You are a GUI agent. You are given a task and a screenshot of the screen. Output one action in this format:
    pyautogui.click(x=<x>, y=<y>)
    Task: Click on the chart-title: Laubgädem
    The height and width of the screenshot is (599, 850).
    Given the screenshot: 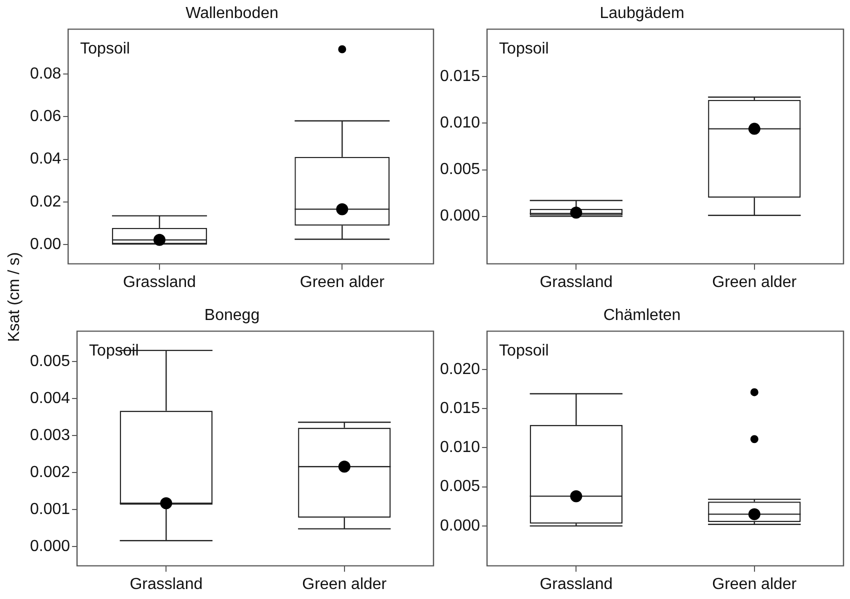 What is the action you would take?
    pyautogui.click(x=642, y=13)
    